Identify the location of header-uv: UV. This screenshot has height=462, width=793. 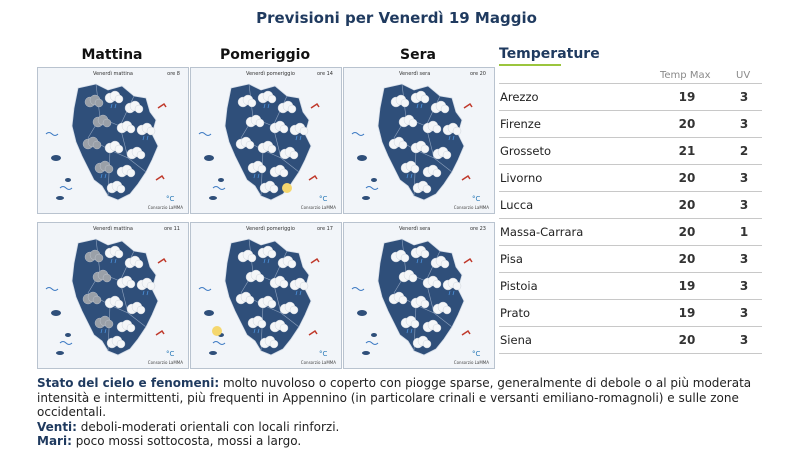
(743, 75).